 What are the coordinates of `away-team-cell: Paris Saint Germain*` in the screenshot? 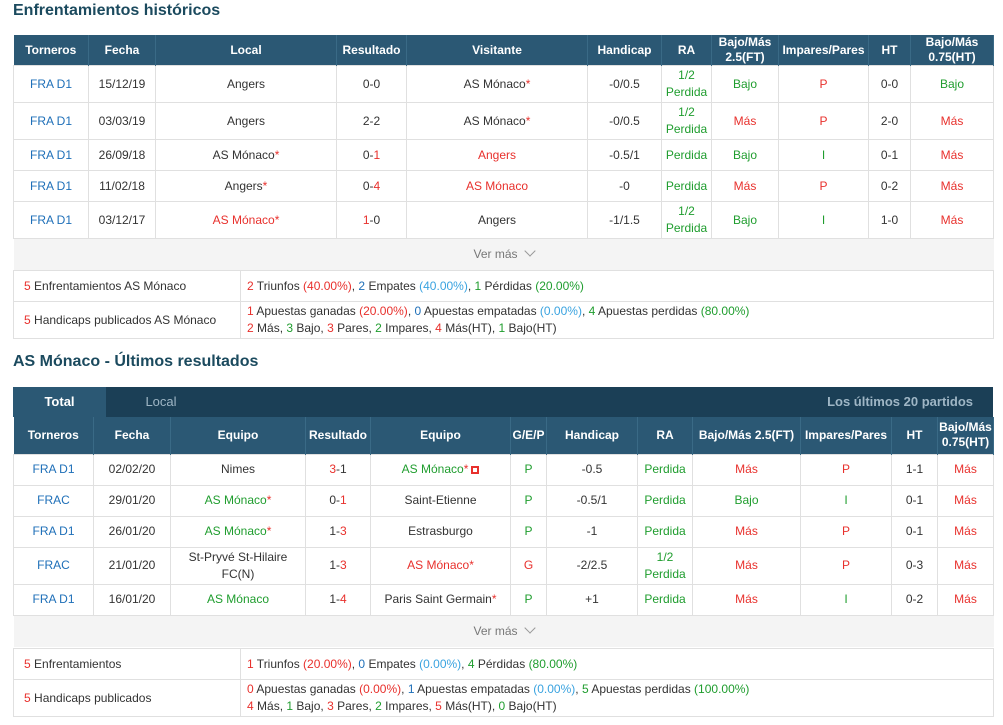 It's located at (440, 599).